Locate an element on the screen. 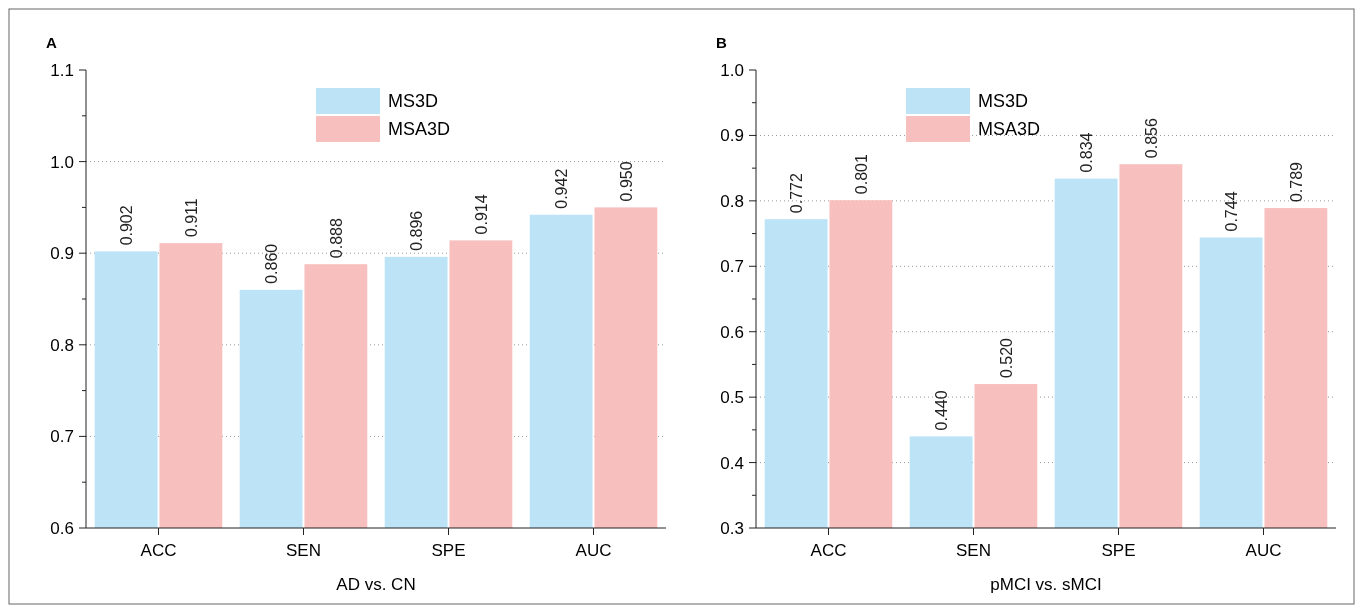  chart-title: B is located at coordinates (721, 42).